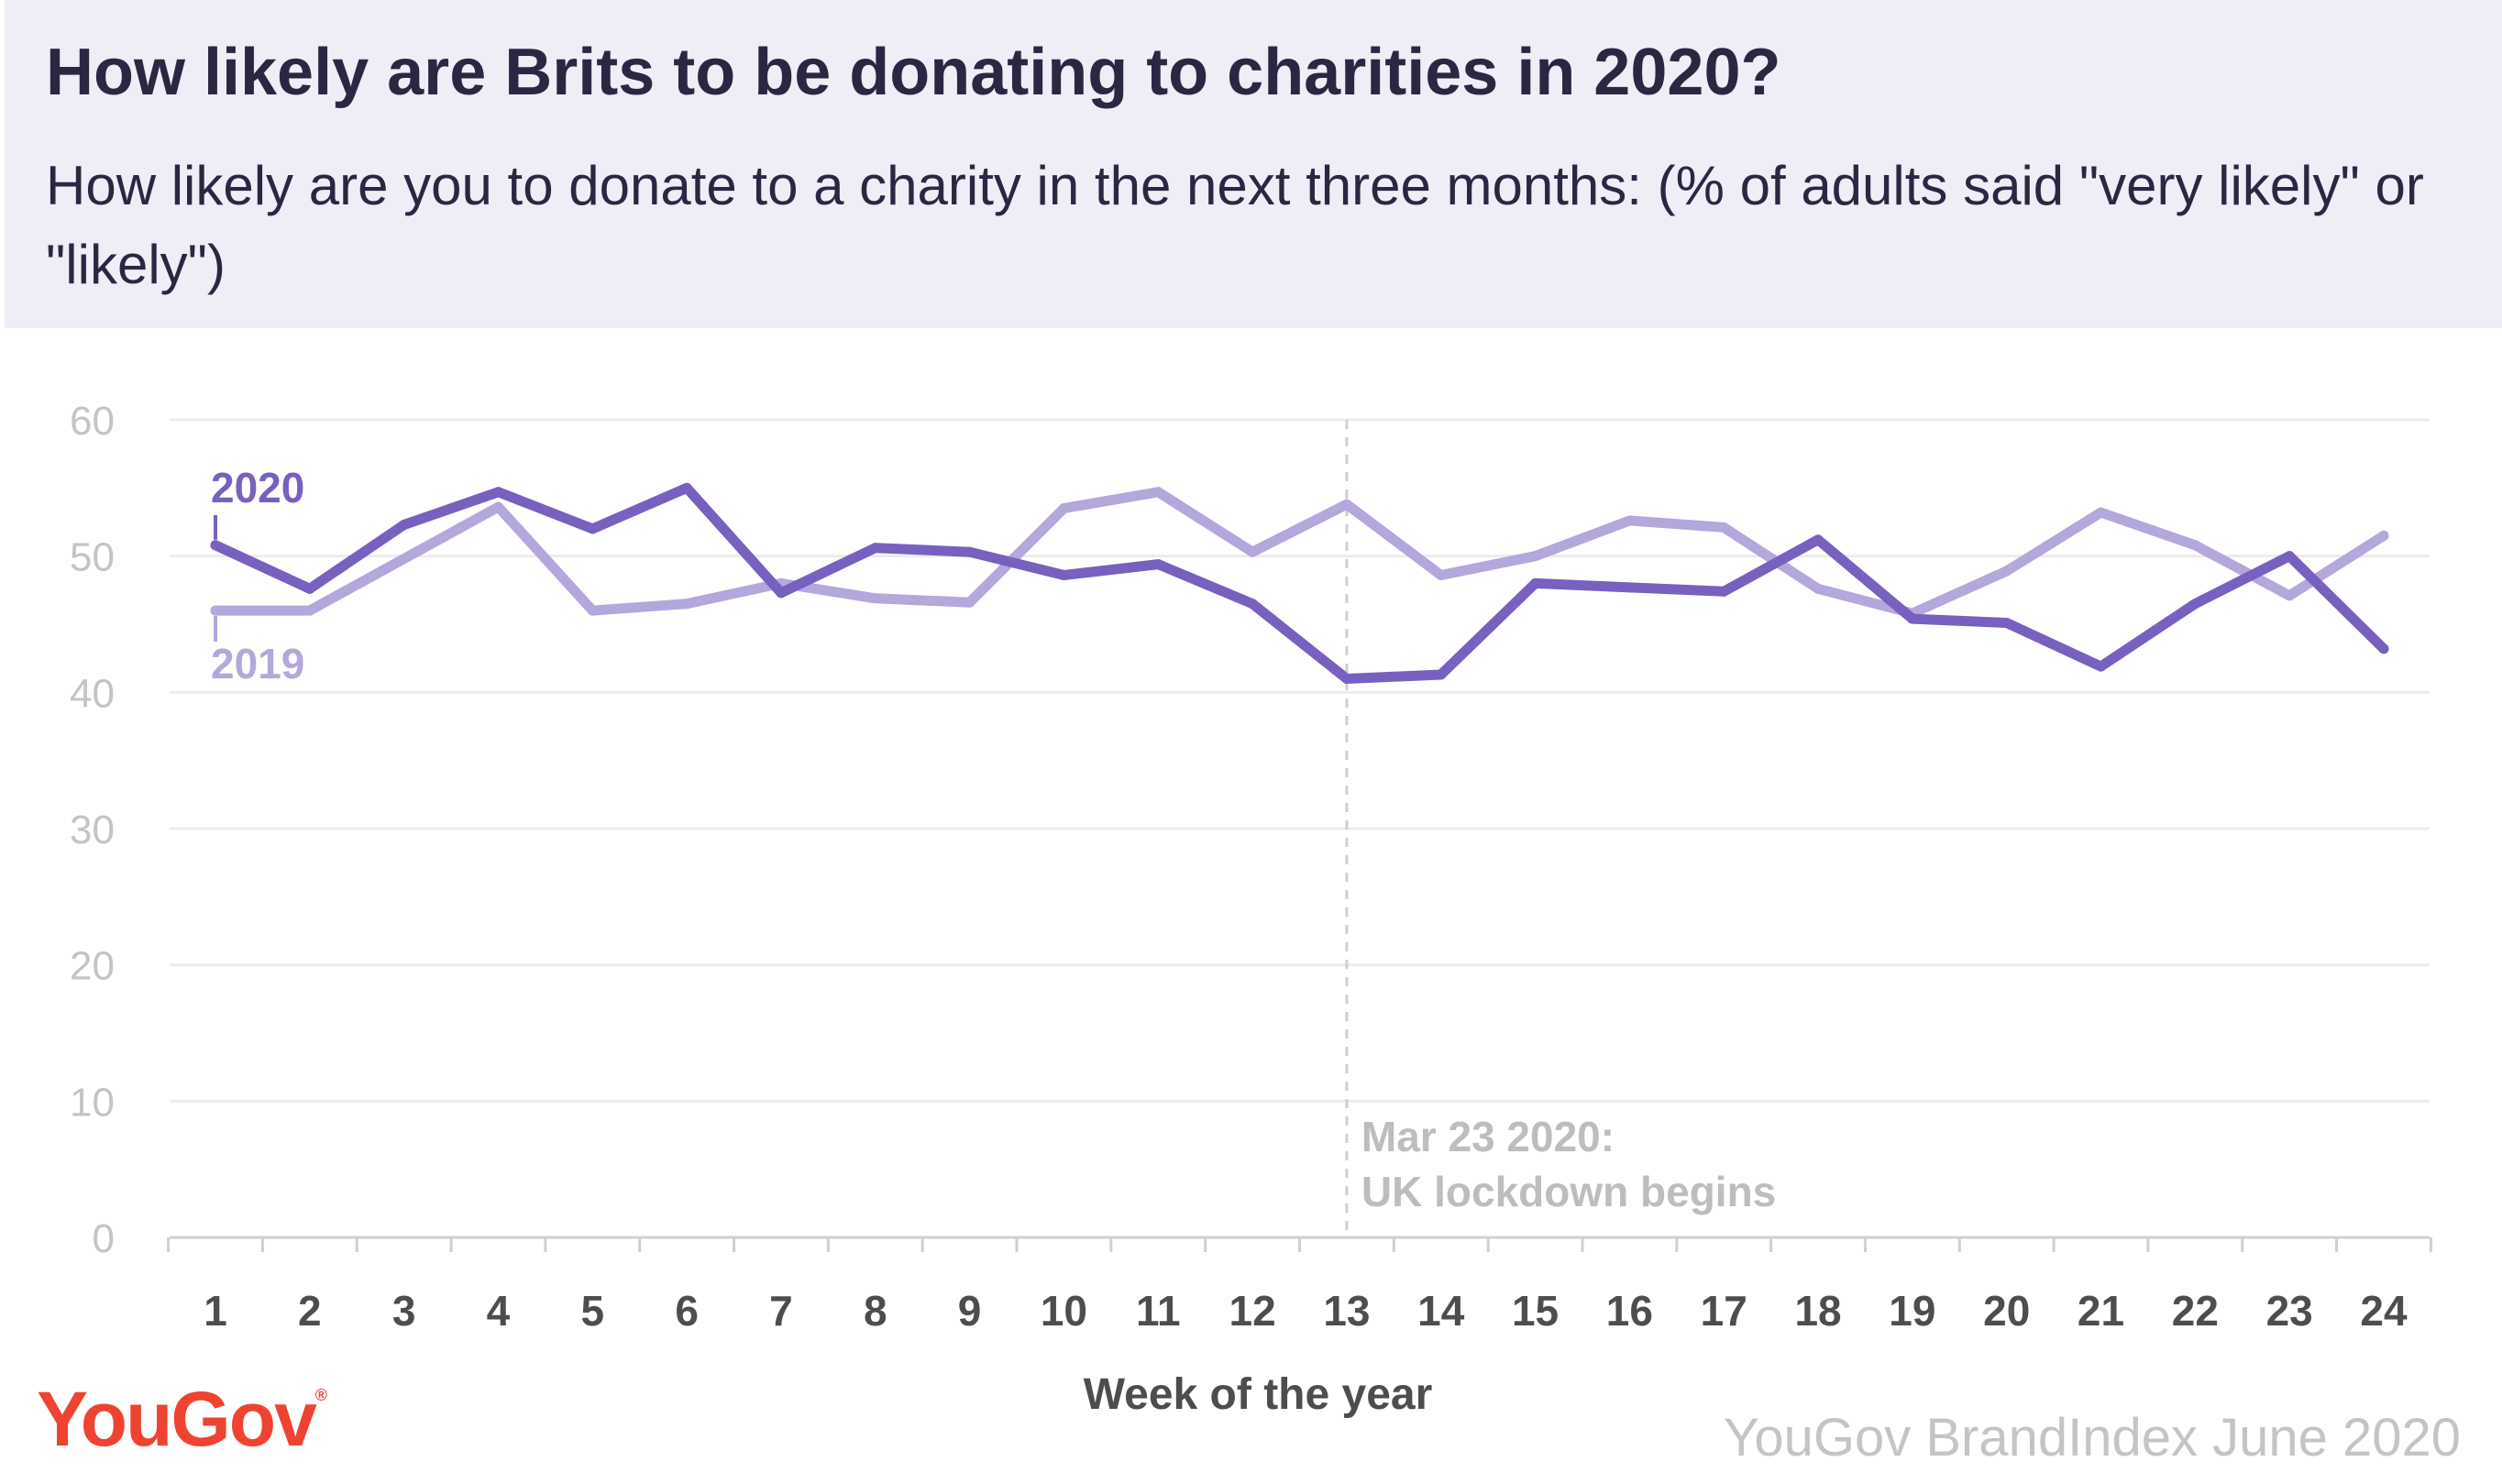  Describe the element at coordinates (92, 557) in the screenshot. I see `y-tick-label-50: 50` at that location.